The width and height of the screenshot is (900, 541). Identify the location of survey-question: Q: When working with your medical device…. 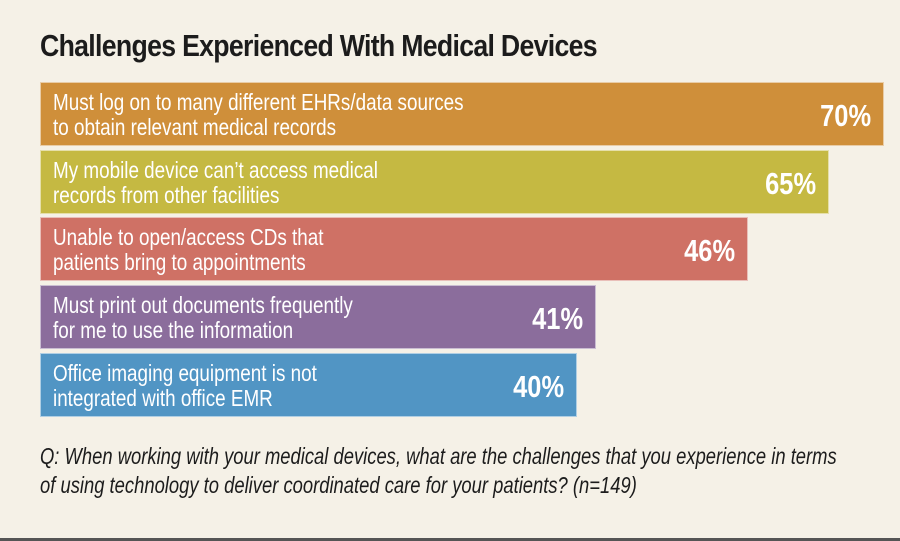
(438, 470).